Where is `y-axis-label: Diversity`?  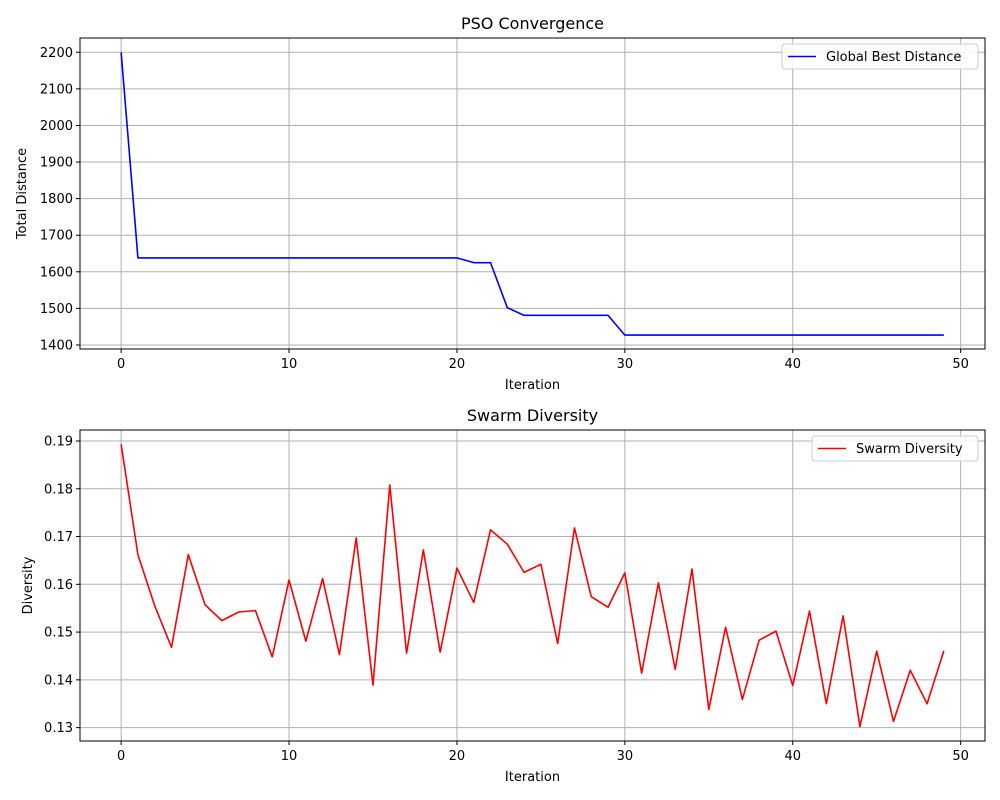 y-axis-label: Diversity is located at coordinates (28, 585).